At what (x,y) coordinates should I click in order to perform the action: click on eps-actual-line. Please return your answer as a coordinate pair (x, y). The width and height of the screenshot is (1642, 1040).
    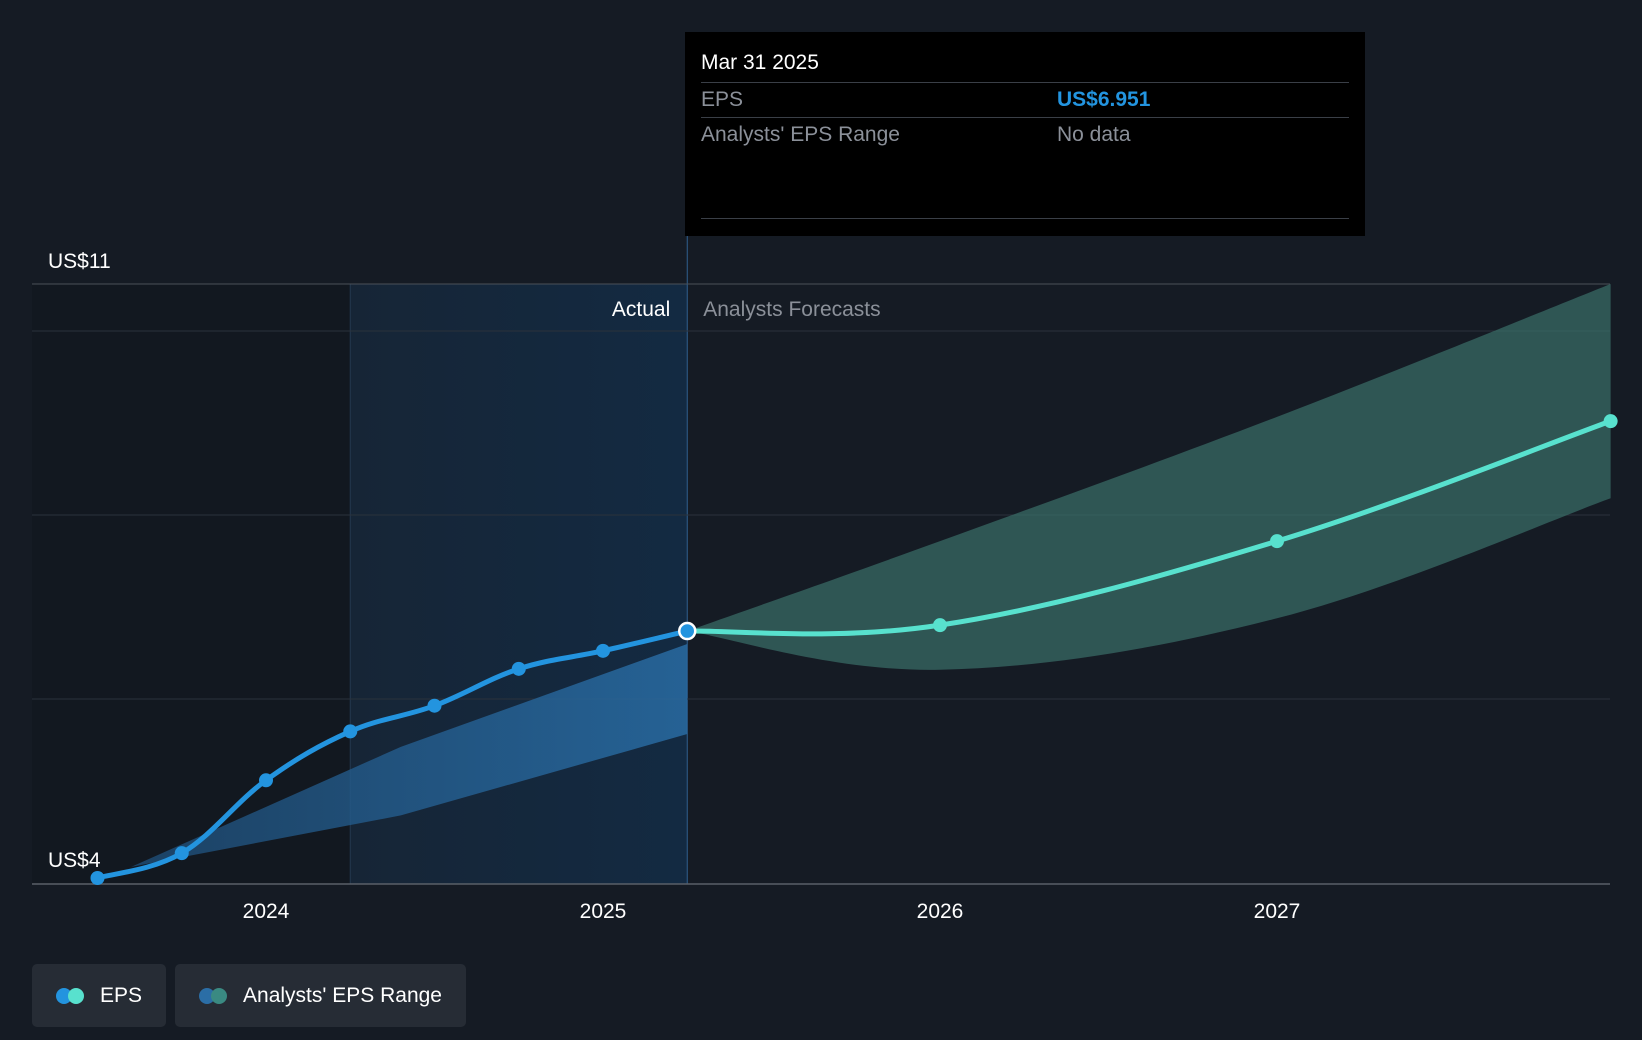
    Looking at the image, I should click on (392, 754).